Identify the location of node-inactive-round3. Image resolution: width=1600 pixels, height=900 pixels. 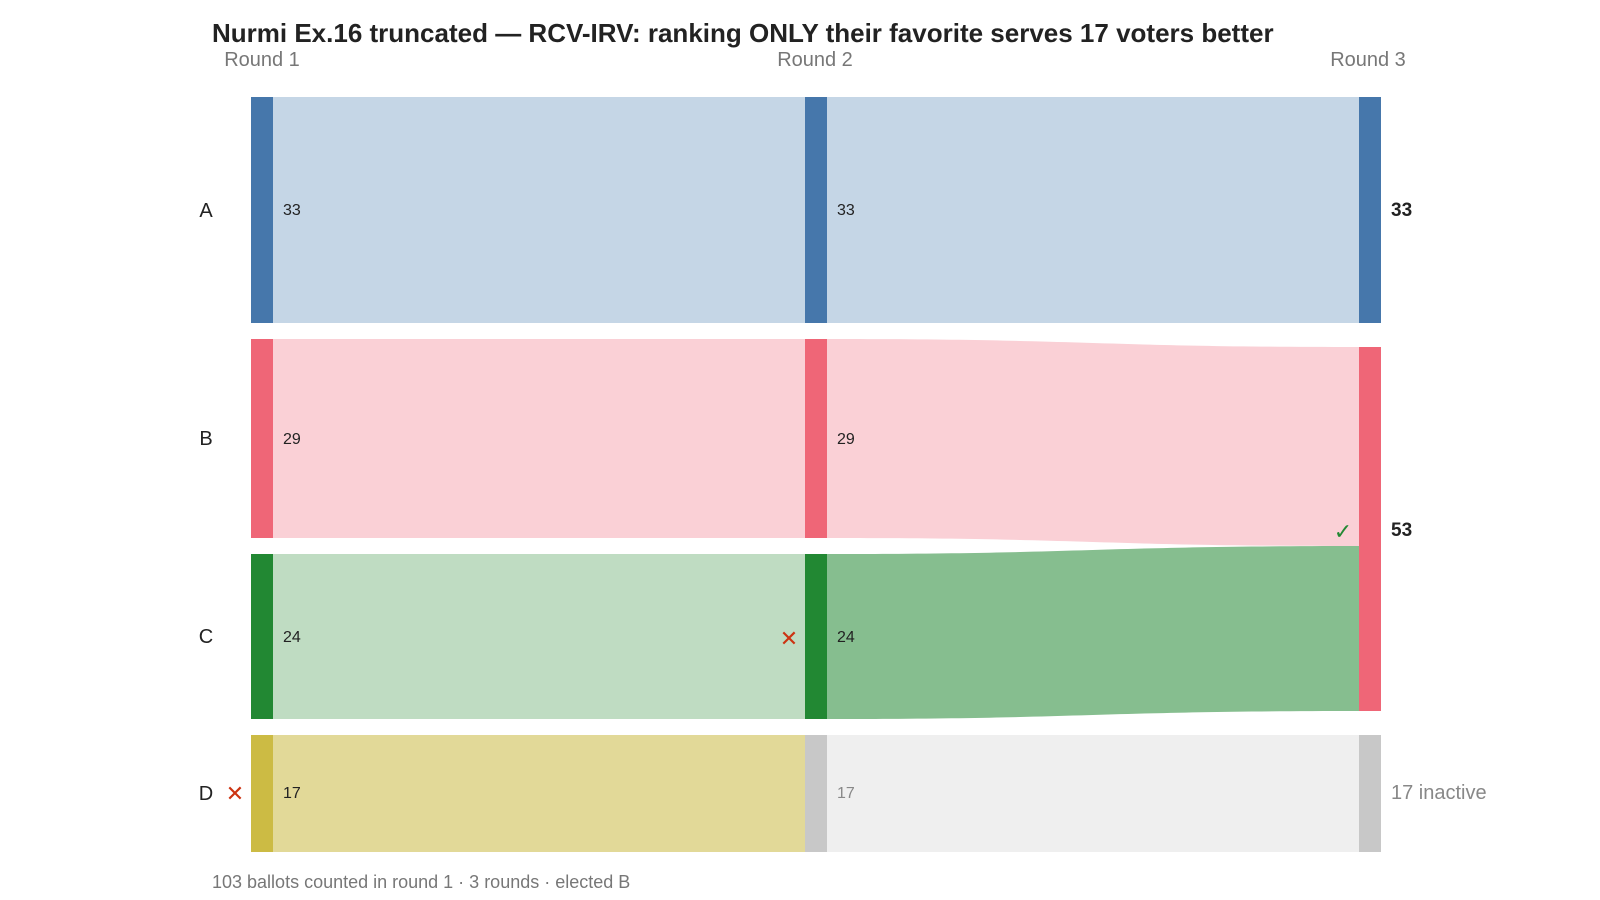
(1370, 793).